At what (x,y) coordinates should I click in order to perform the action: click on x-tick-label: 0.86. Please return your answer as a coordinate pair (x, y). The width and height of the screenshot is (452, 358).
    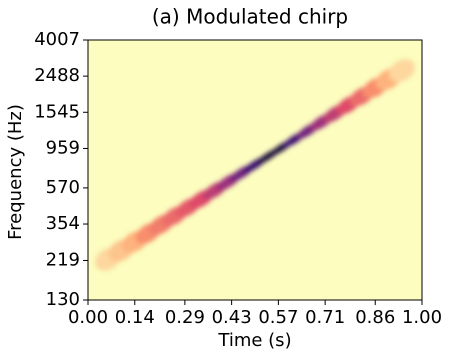
    Looking at the image, I should click on (375, 317).